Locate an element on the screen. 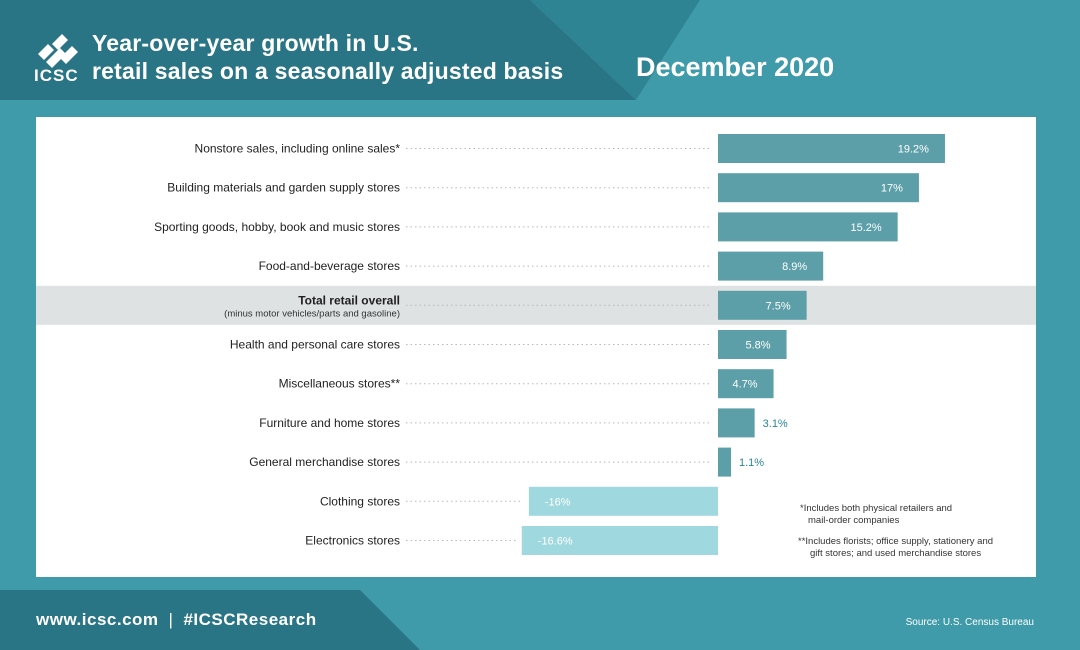  highlight-row is located at coordinates (536, 305).